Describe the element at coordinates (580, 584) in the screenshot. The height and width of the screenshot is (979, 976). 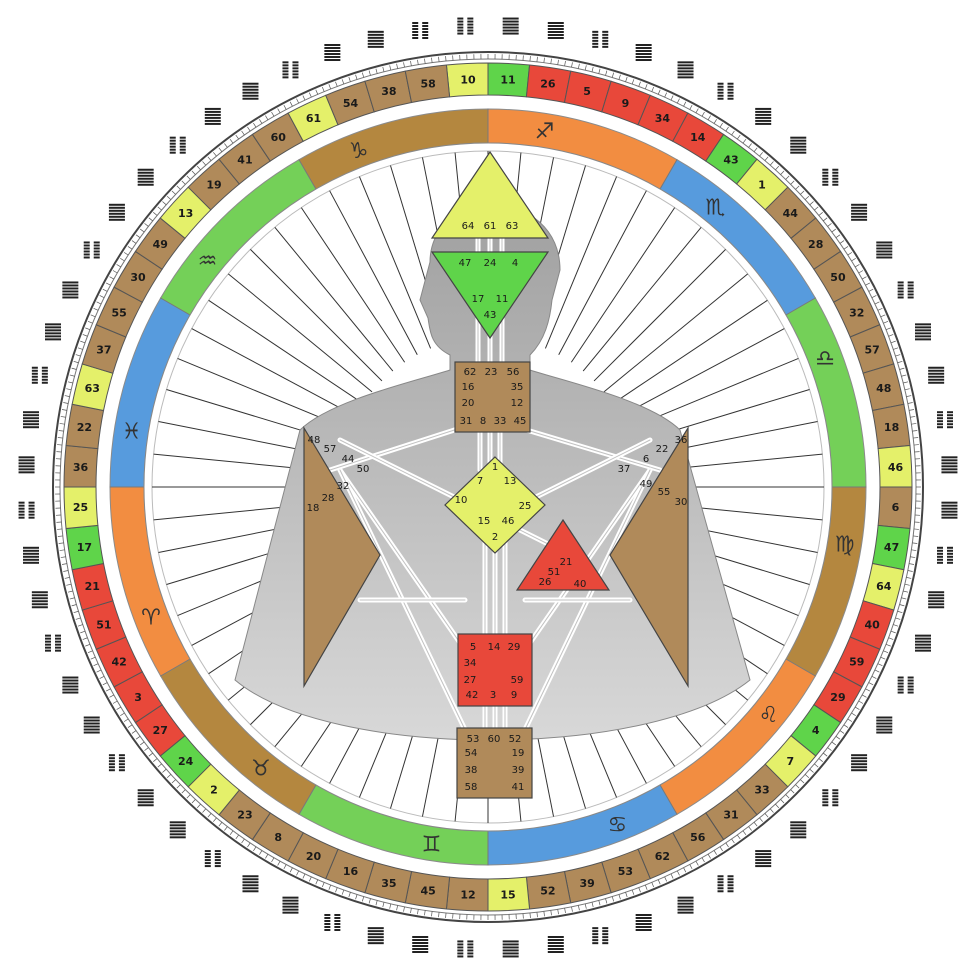
I see `center-gate-label: 40` at that location.